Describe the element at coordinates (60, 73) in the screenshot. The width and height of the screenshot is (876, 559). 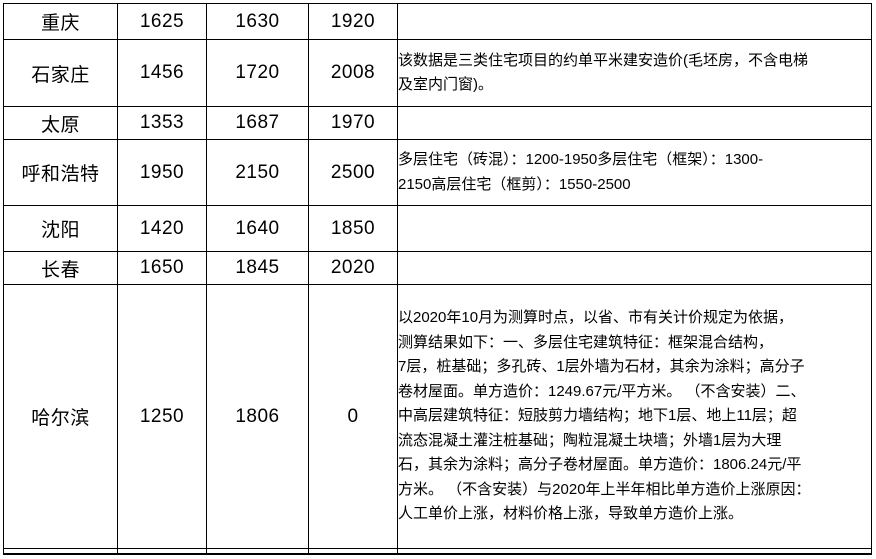
I see `city-cell: 石家庄` at that location.